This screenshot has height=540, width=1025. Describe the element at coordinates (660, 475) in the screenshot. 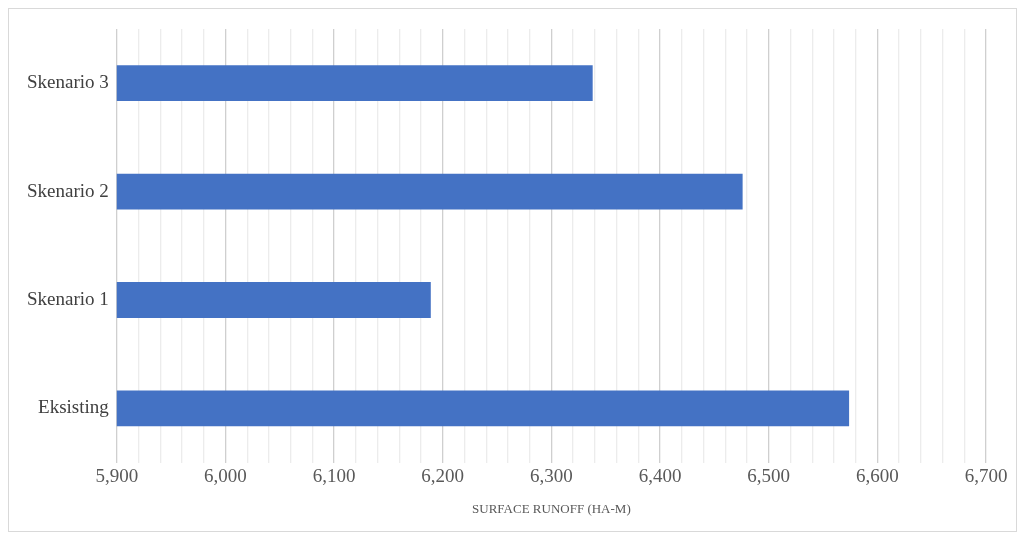

I see `x-tick-label: 6,400` at that location.